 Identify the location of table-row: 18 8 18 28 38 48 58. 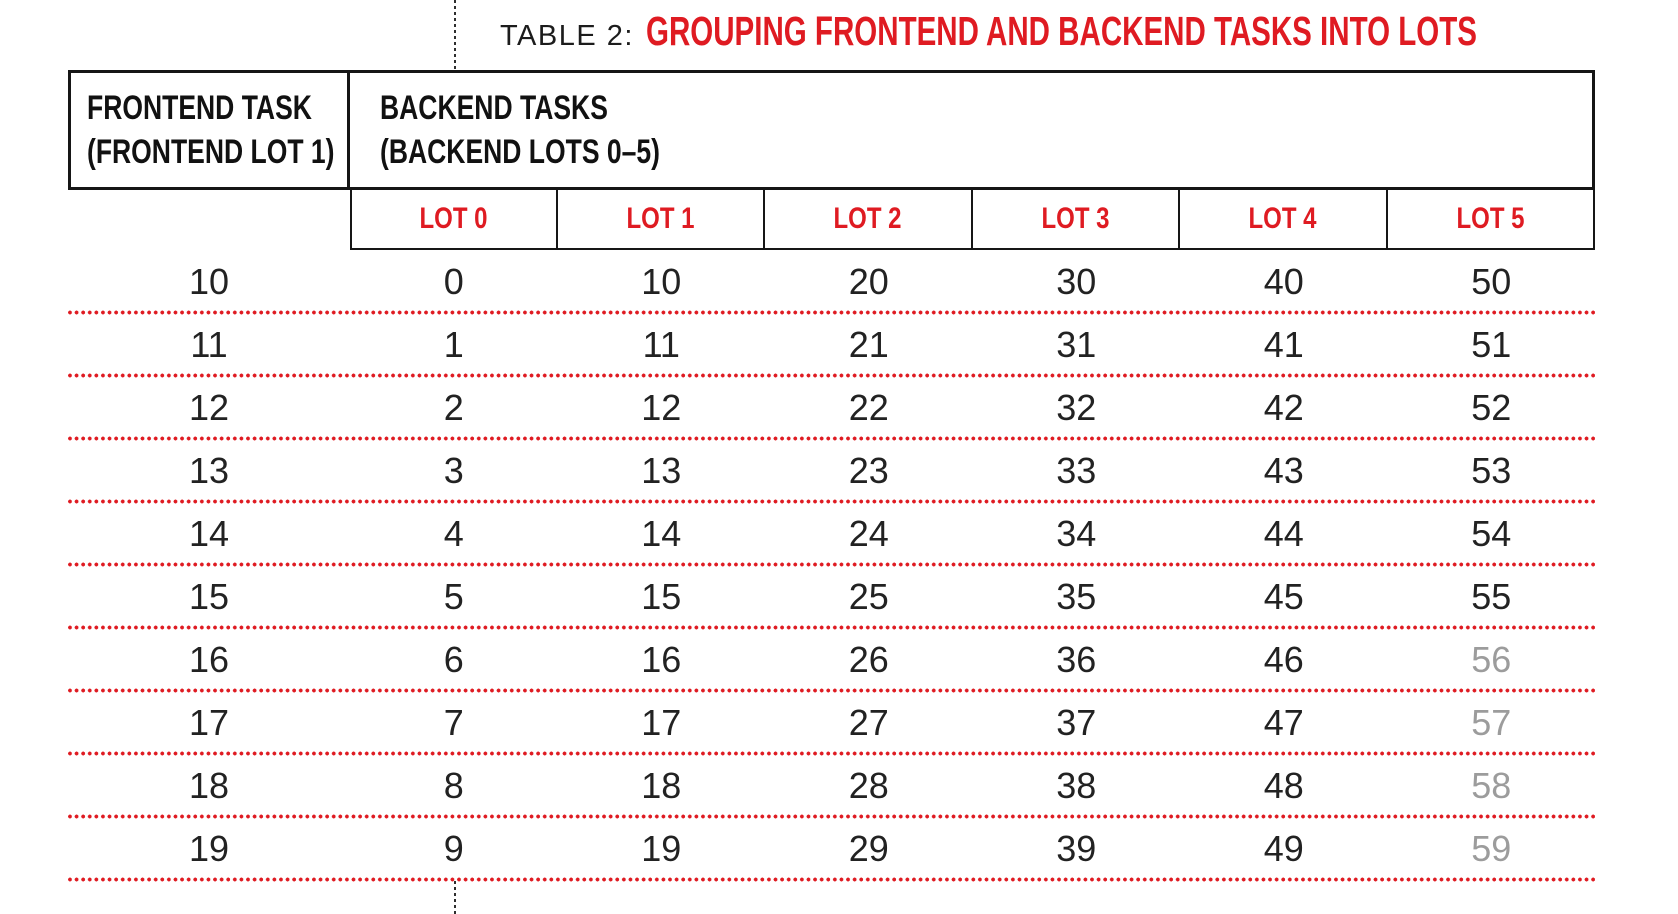
(831, 786).